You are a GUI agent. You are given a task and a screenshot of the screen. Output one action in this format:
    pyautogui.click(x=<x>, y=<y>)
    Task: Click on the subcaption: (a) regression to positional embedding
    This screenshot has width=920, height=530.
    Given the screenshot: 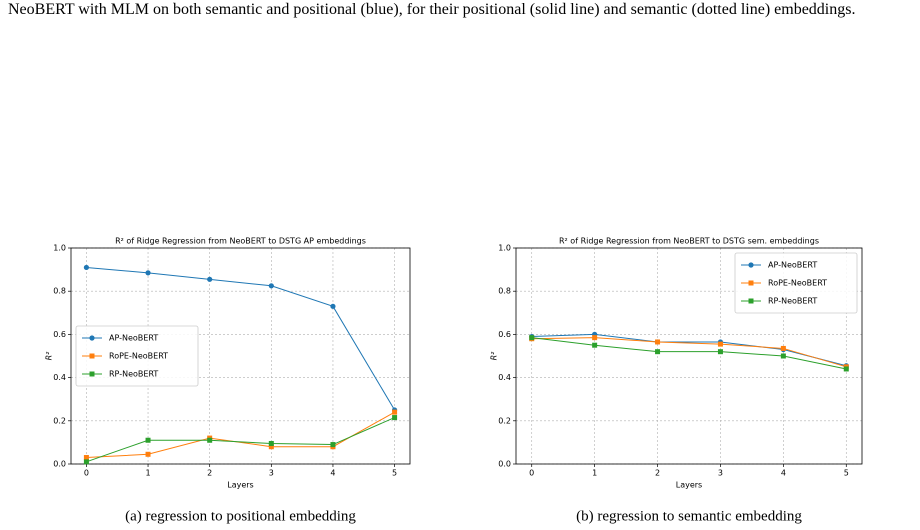 What is the action you would take?
    pyautogui.click(x=240, y=516)
    